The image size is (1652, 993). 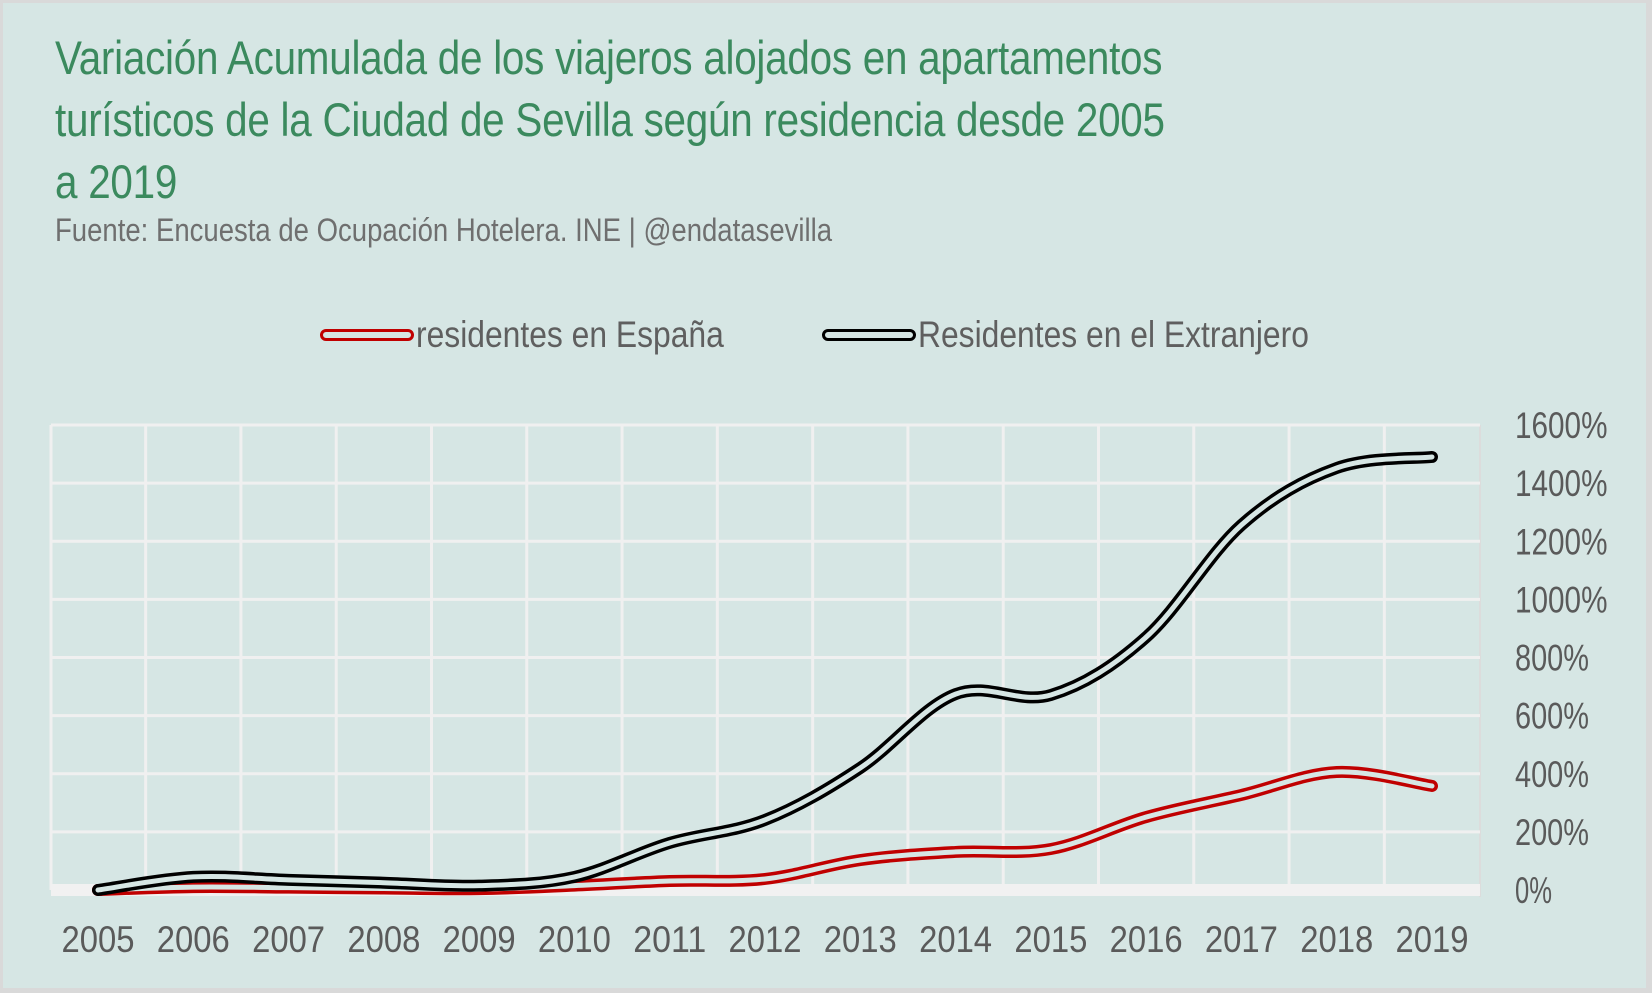 I want to click on legend-swatch-black, so click(x=869, y=335).